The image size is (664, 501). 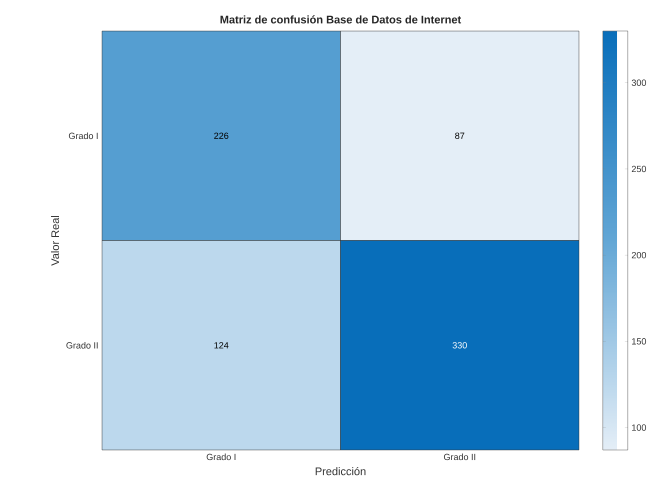 I want to click on color-bar-label: 150, so click(x=639, y=341).